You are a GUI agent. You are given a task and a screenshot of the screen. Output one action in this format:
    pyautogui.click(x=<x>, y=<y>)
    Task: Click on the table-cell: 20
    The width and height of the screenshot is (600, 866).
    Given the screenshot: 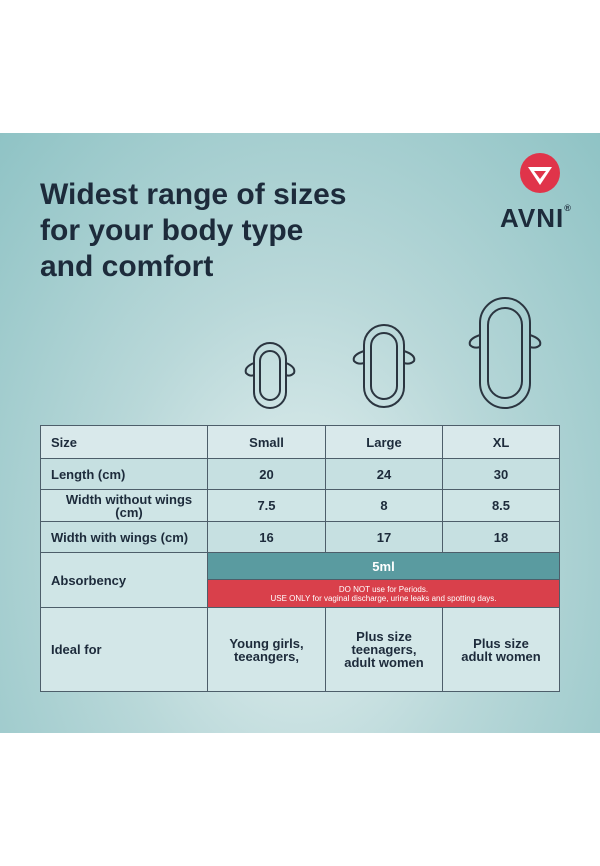 What is the action you would take?
    pyautogui.click(x=267, y=474)
    